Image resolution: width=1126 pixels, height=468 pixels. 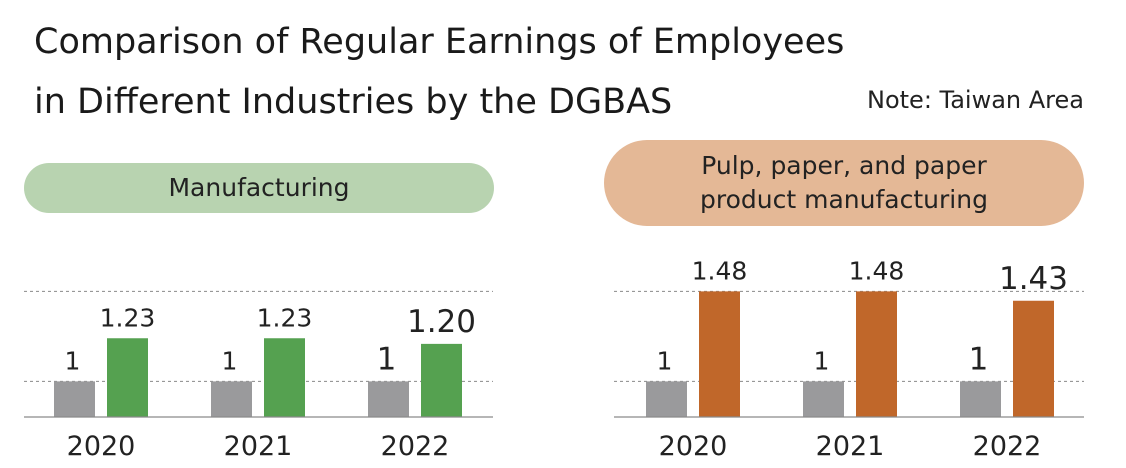 What do you see at coordinates (101, 446) in the screenshot?
I see `x-tick-label-0-0: 2020` at bounding box center [101, 446].